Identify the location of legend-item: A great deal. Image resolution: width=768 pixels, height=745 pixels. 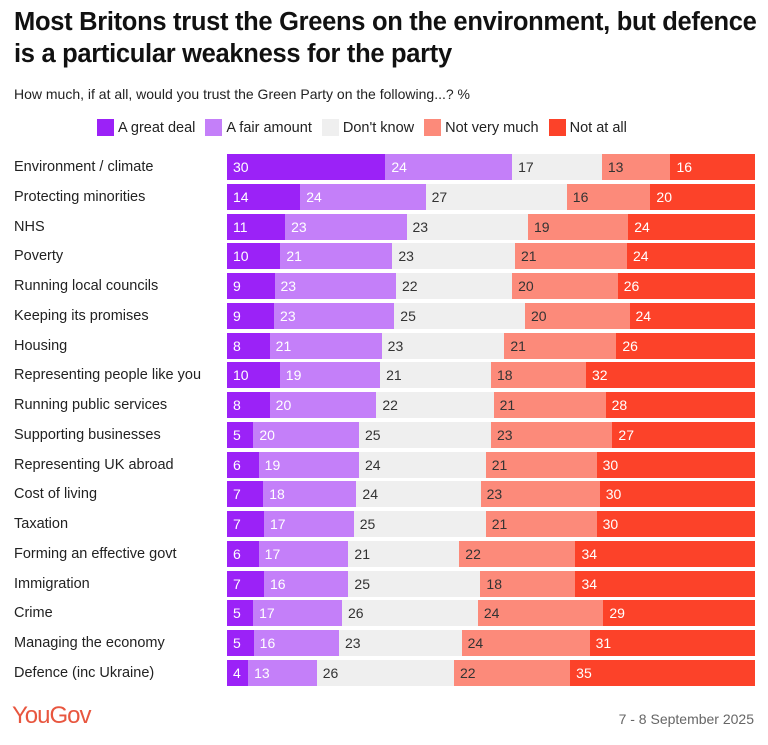
(146, 127).